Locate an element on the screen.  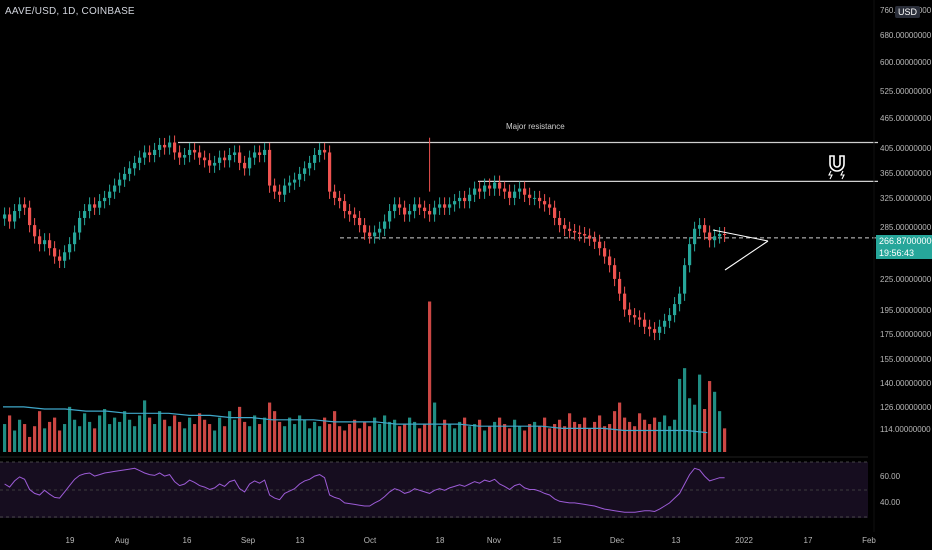
rsi-tick-label: 40.00 is located at coordinates (890, 502).